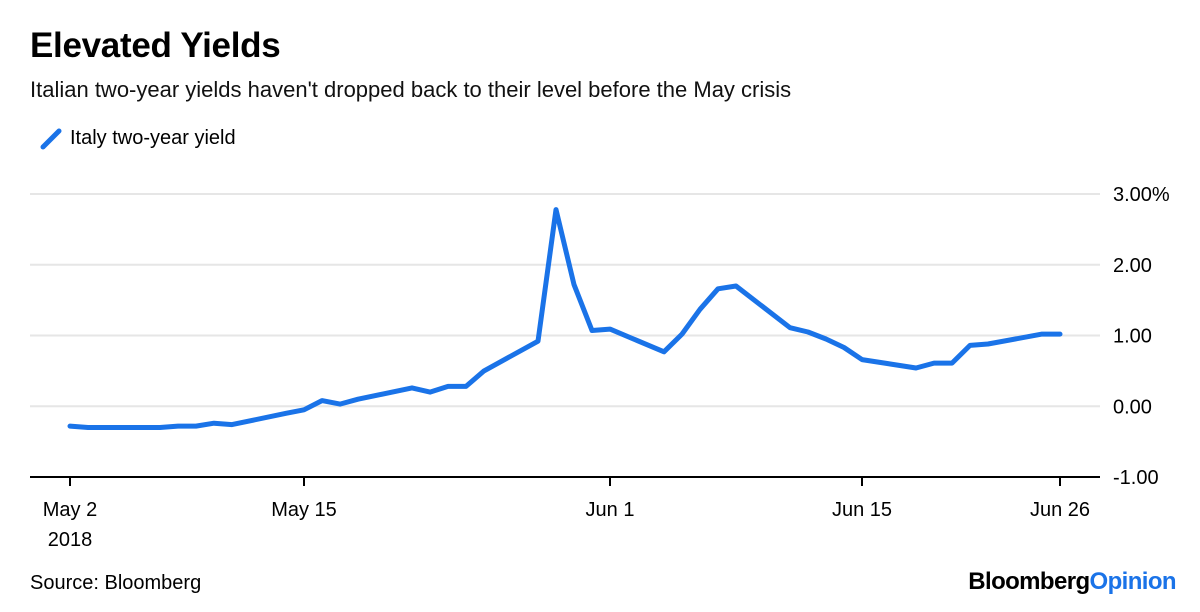  I want to click on legend-swatch, so click(51, 138).